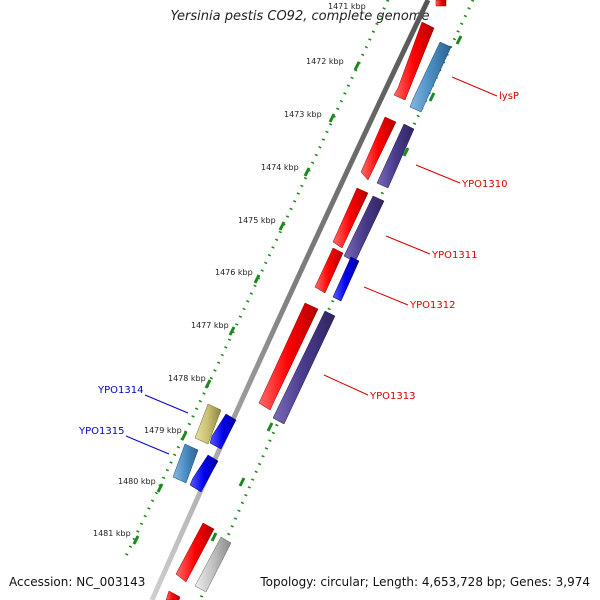  What do you see at coordinates (509, 96) in the screenshot?
I see `gene-label-lysP: lysP` at bounding box center [509, 96].